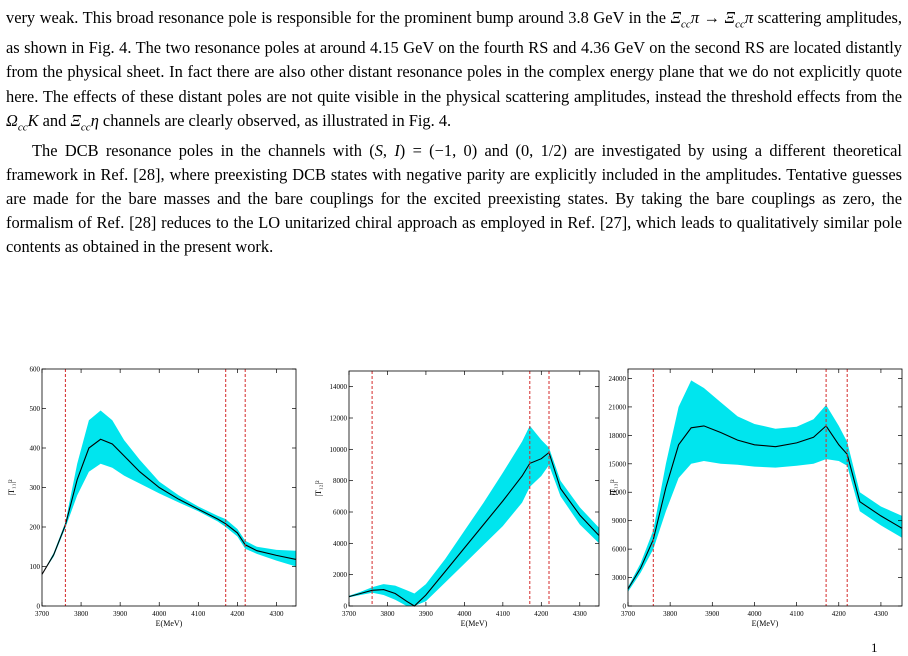 Image resolution: width=908 pixels, height=656 pixels. What do you see at coordinates (340, 575) in the screenshot?
I see `y-tick-label: 2000` at bounding box center [340, 575].